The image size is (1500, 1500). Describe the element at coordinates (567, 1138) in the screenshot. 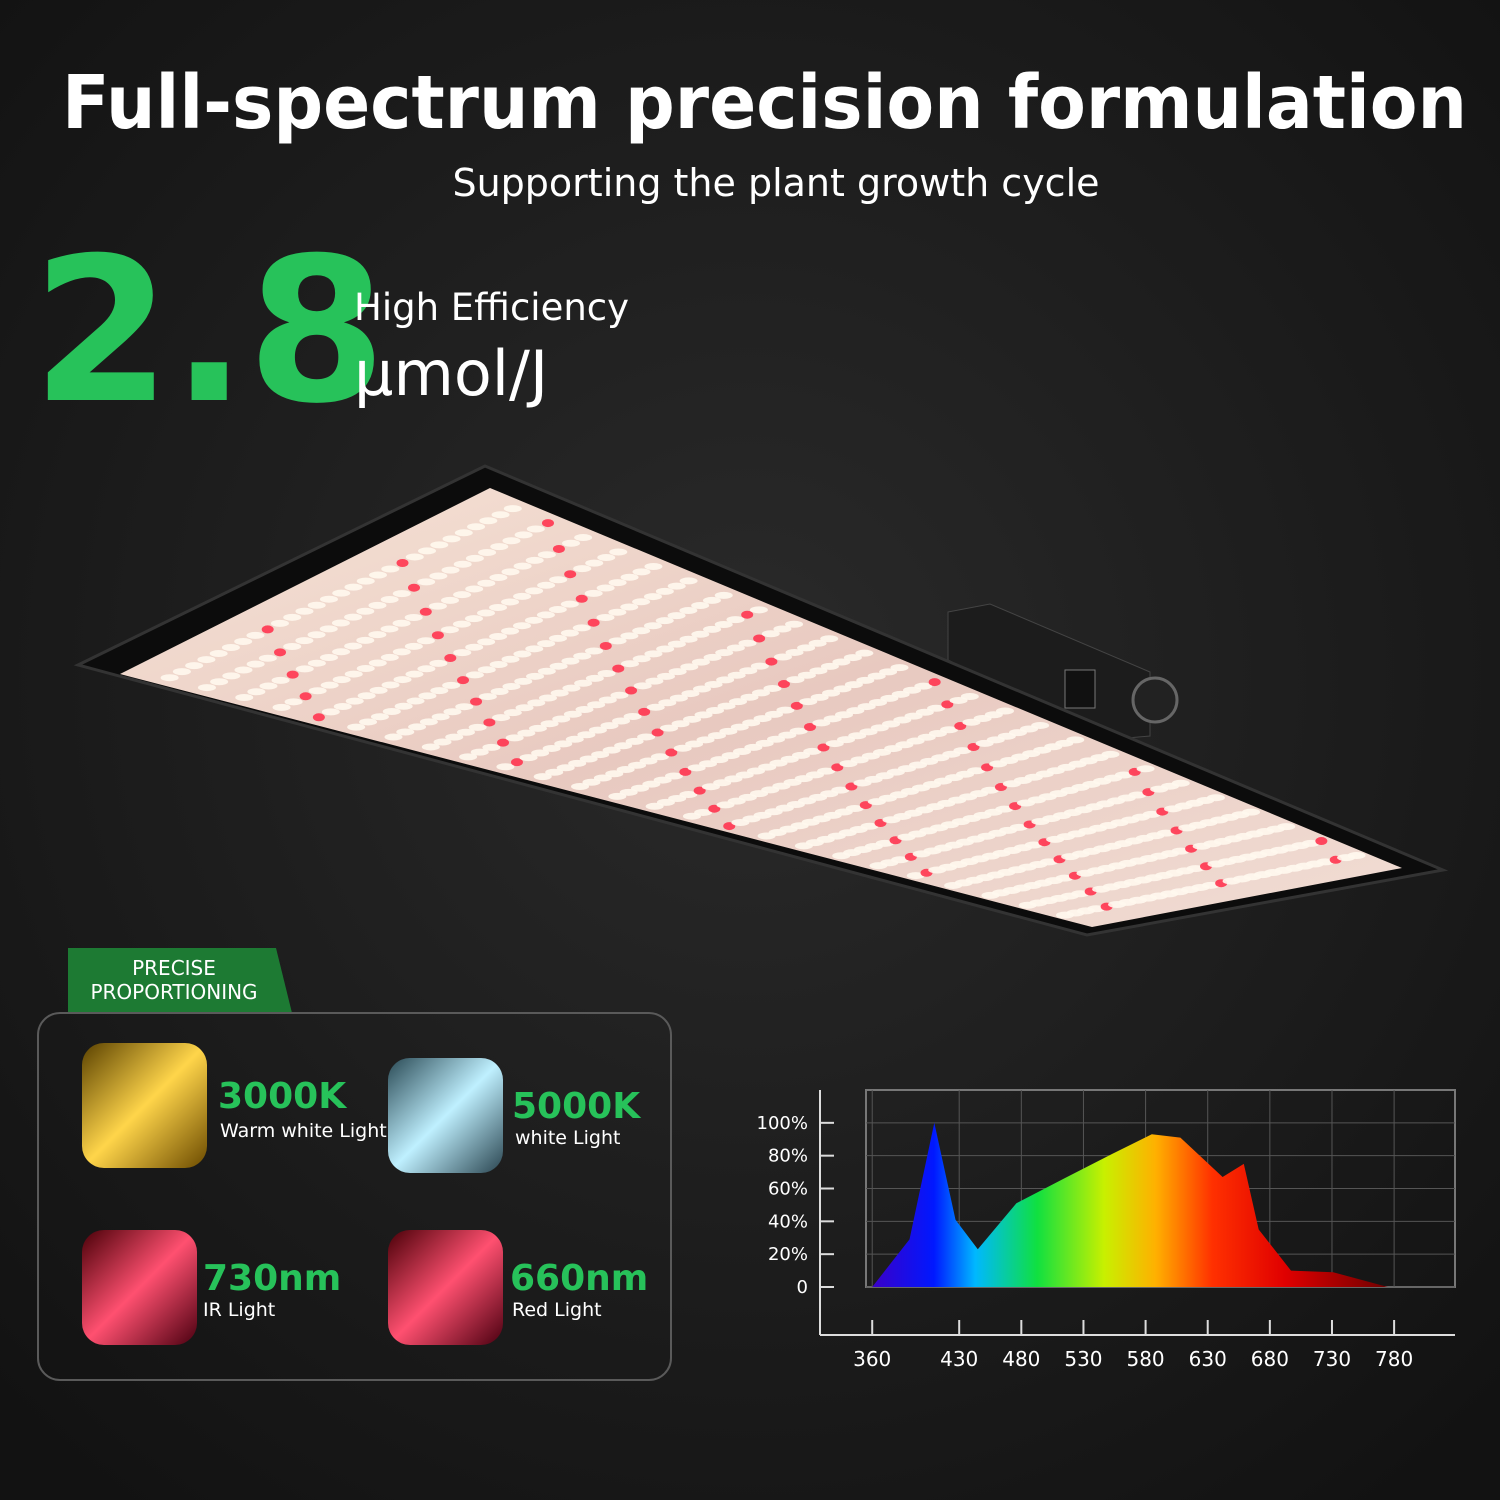

I see `light-label: white Light` at that location.